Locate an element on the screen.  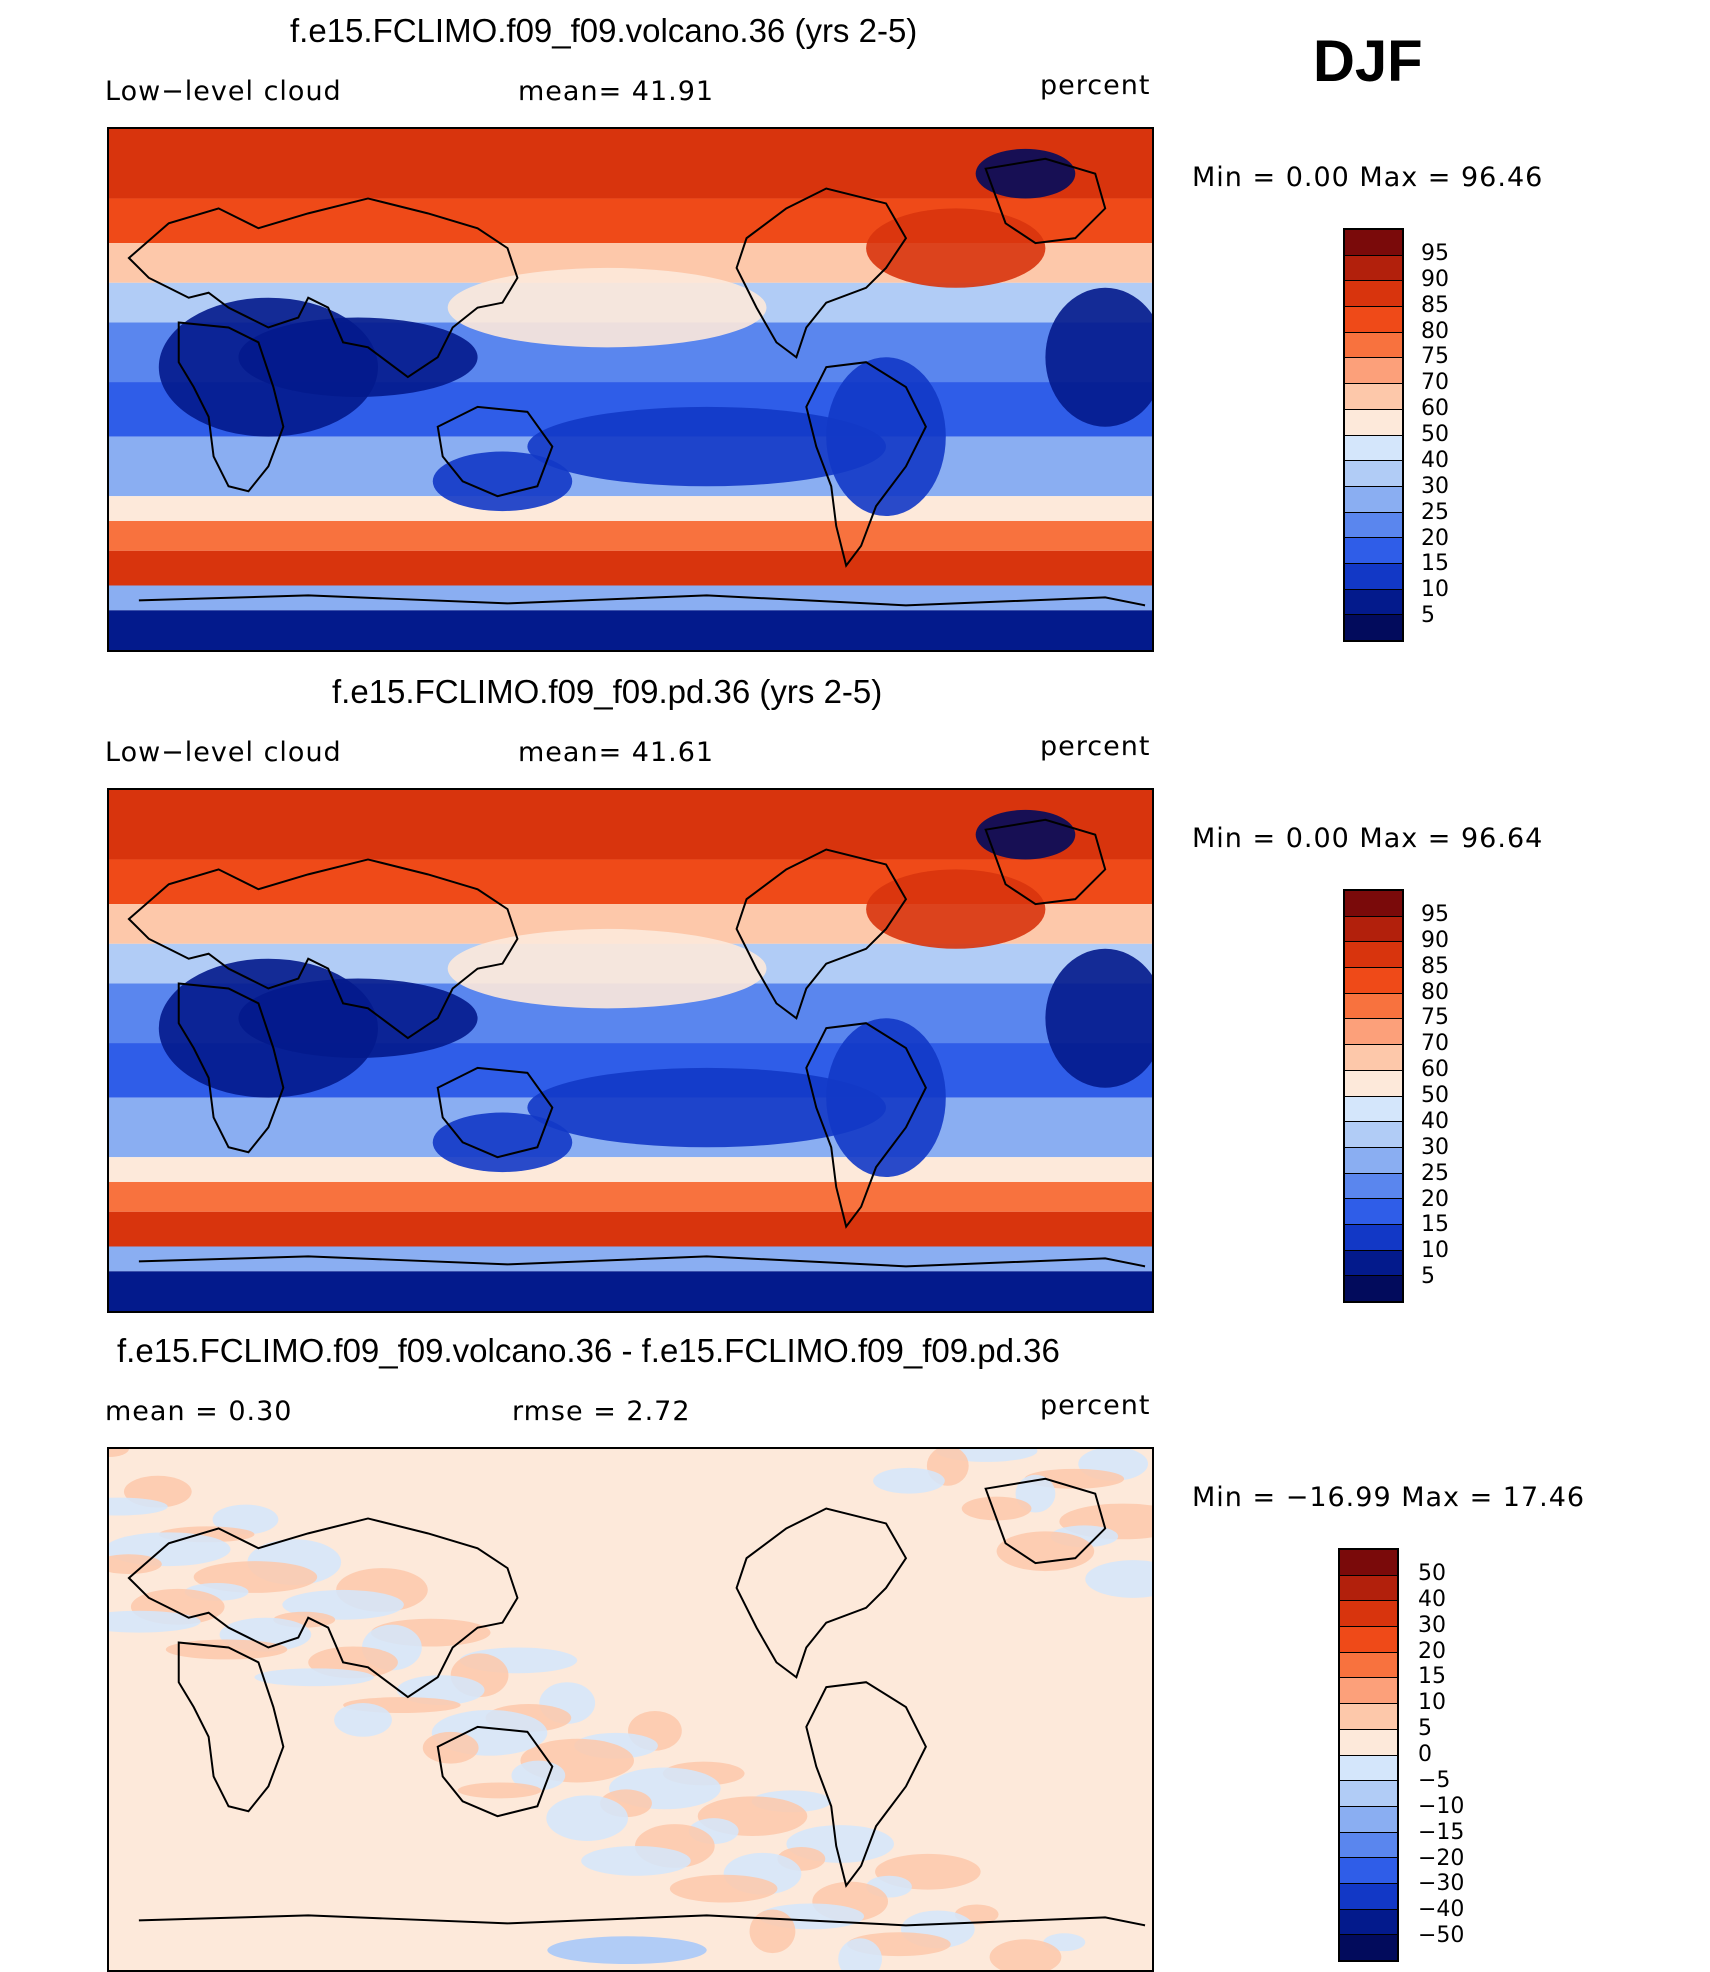
panel-2-colorbar is located at coordinates (1373, 1096).